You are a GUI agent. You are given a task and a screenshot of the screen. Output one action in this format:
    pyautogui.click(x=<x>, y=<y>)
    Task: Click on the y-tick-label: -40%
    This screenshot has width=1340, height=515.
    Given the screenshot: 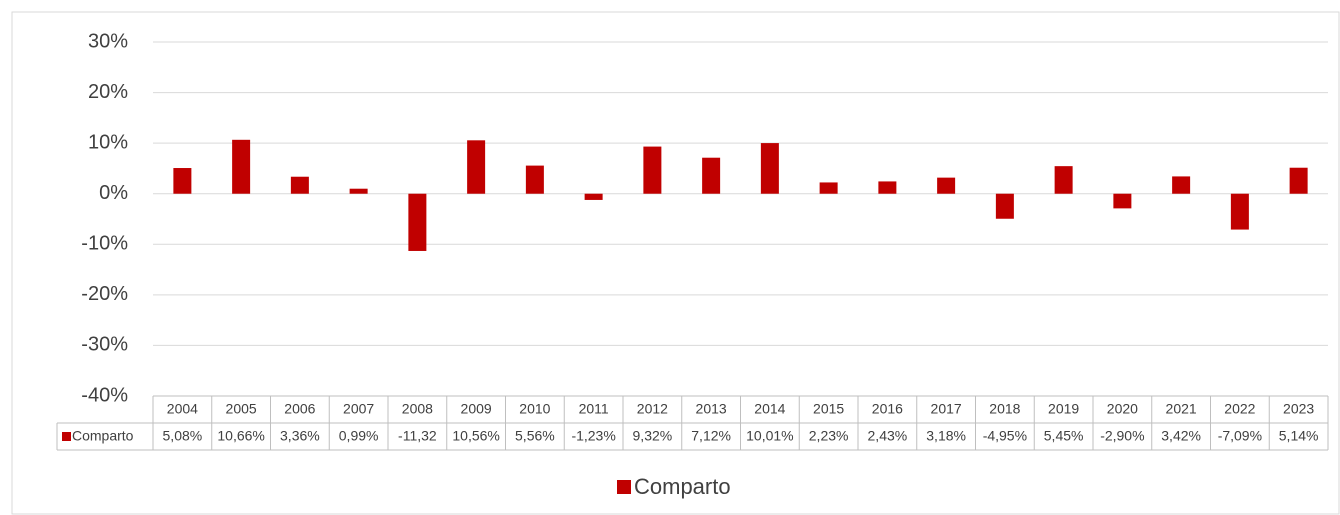 What is the action you would take?
    pyautogui.click(x=104, y=395)
    